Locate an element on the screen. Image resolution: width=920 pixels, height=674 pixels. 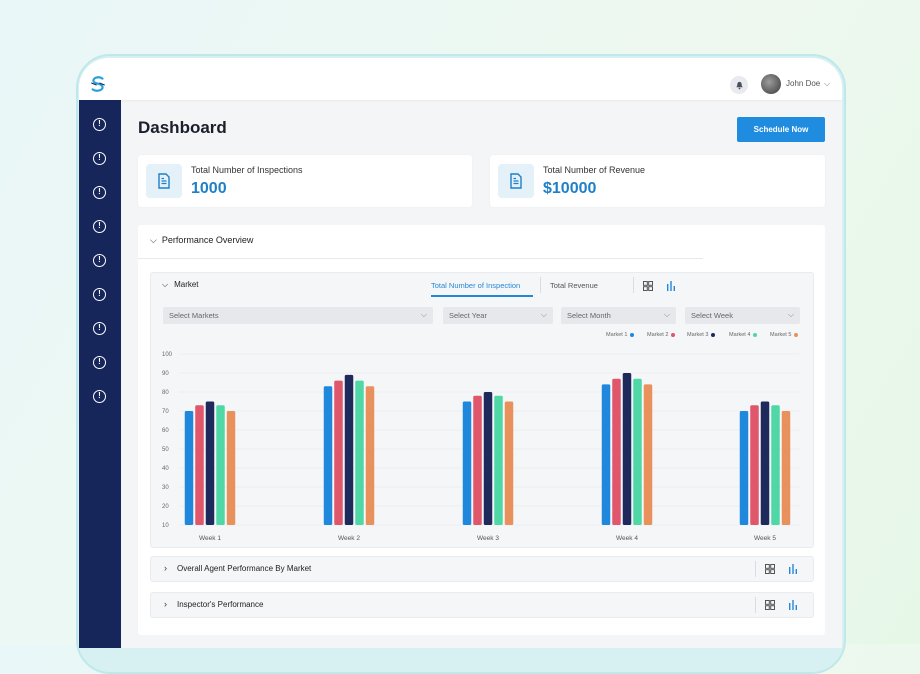
user-name: John Doe is located at coordinates (803, 83).